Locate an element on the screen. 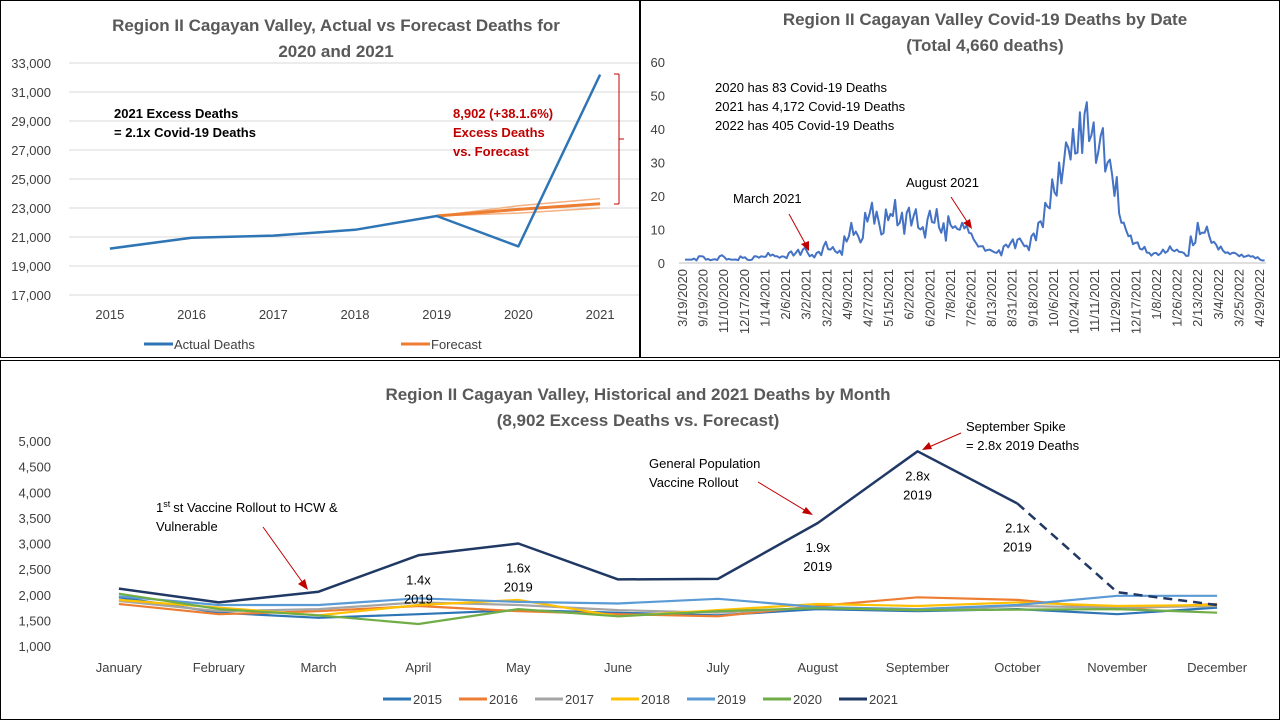 This screenshot has width=1280, height=720. chart-a-y-tick: 29,000 is located at coordinates (31, 121).